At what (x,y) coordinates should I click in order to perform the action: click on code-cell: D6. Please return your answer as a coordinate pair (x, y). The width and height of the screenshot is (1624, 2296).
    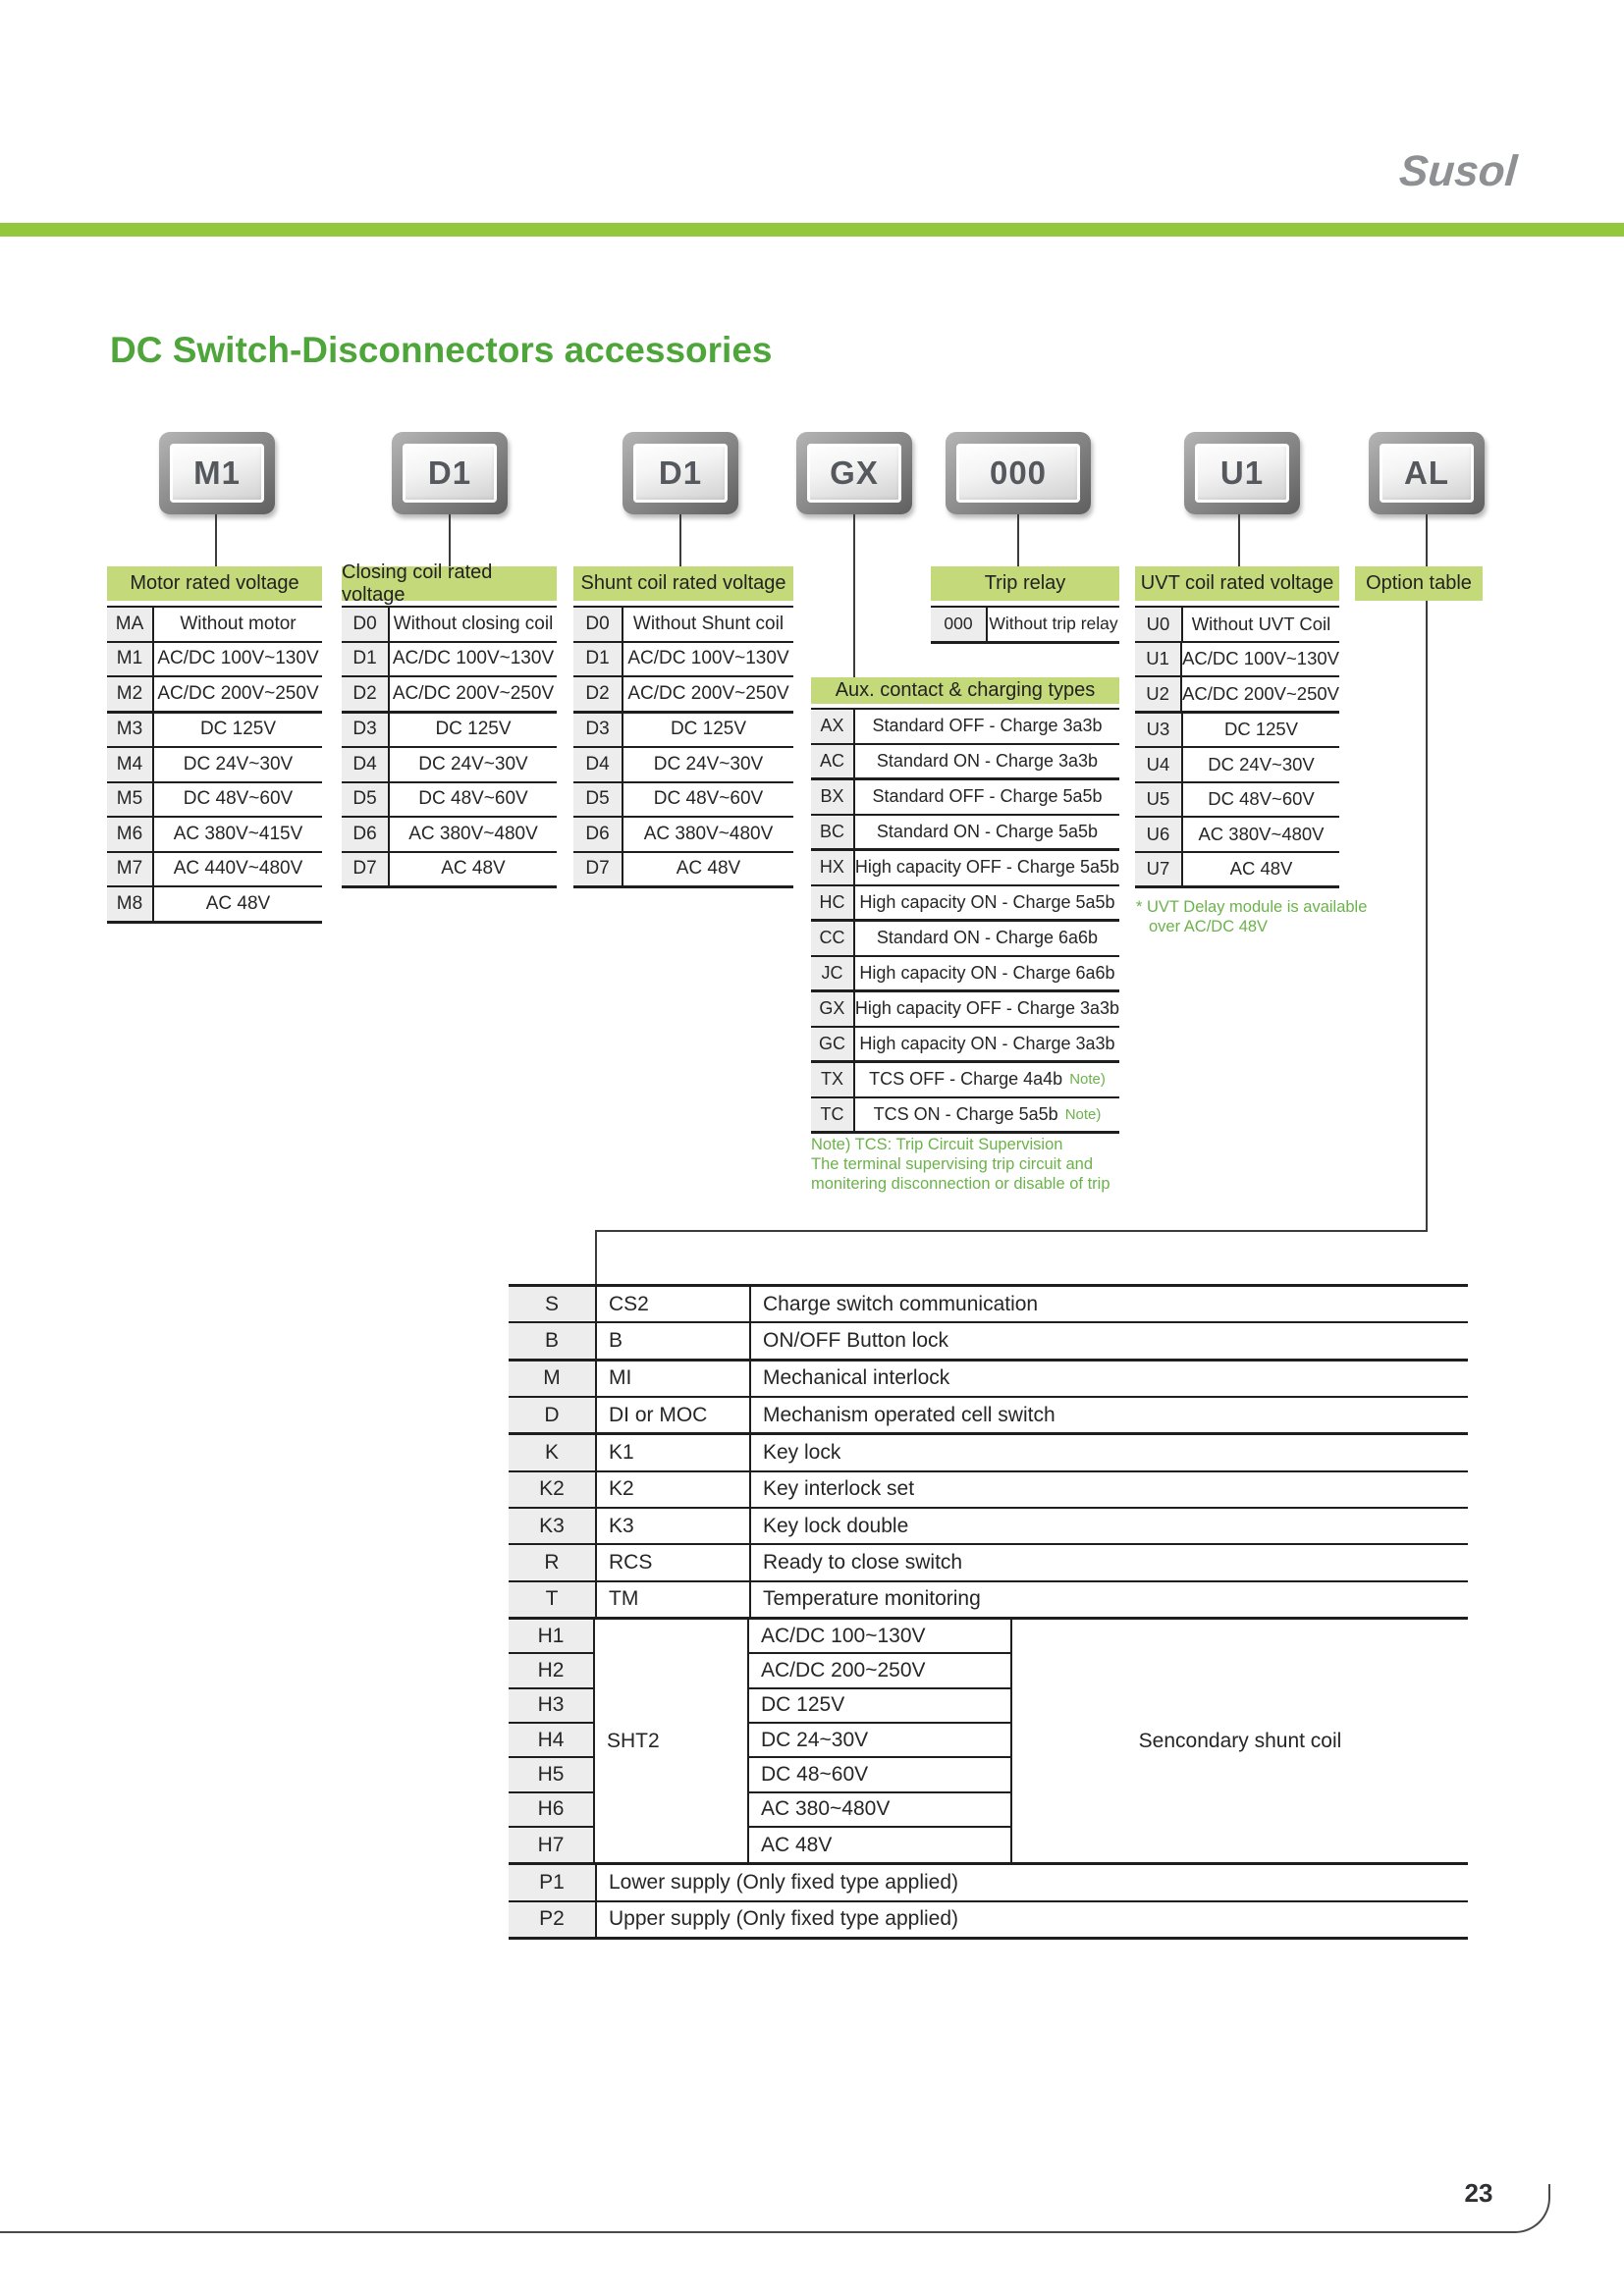
    Looking at the image, I should click on (598, 835).